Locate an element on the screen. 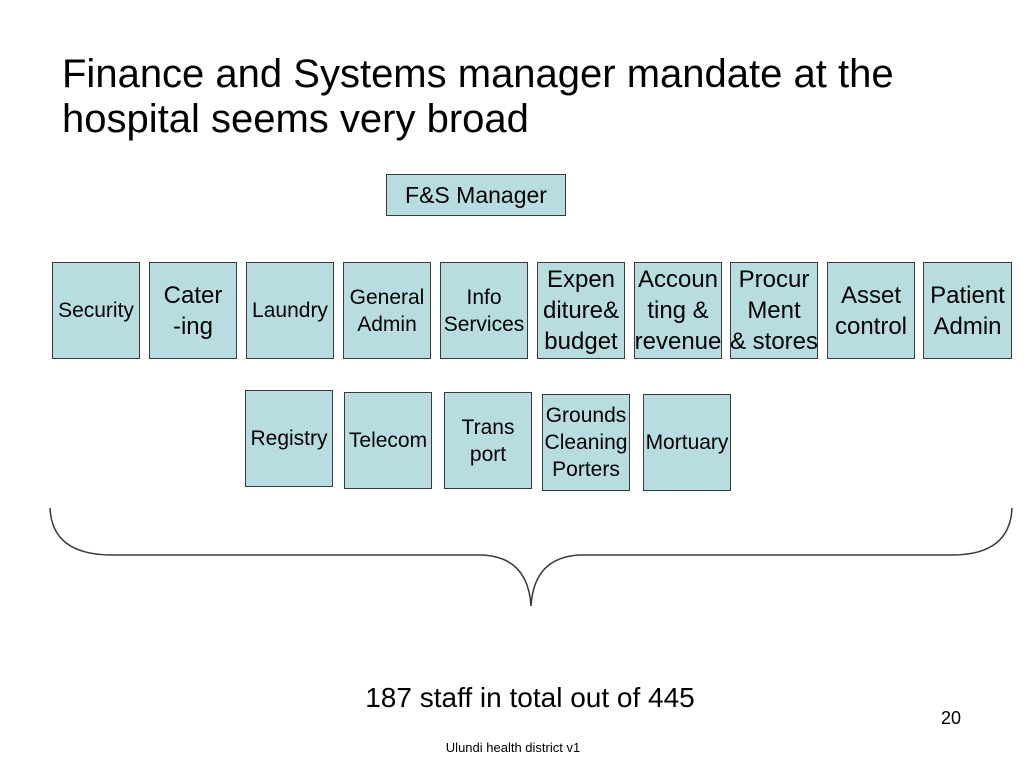 This screenshot has height=768, width=1024. box-label: -ing is located at coordinates (193, 326).